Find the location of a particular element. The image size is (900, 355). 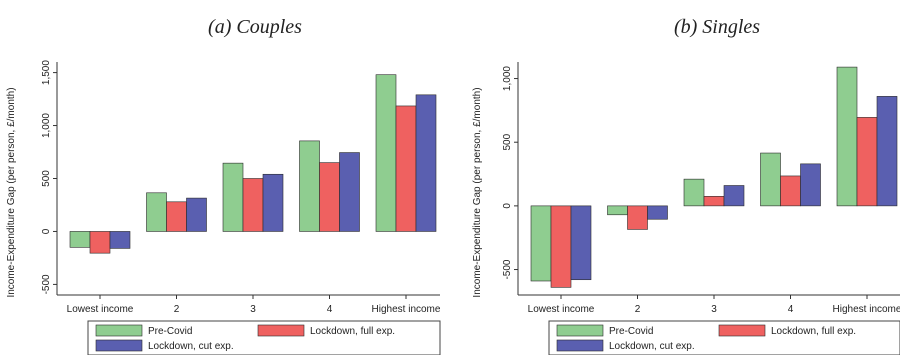

y-tick-label: 1,500 is located at coordinates (46, 72).